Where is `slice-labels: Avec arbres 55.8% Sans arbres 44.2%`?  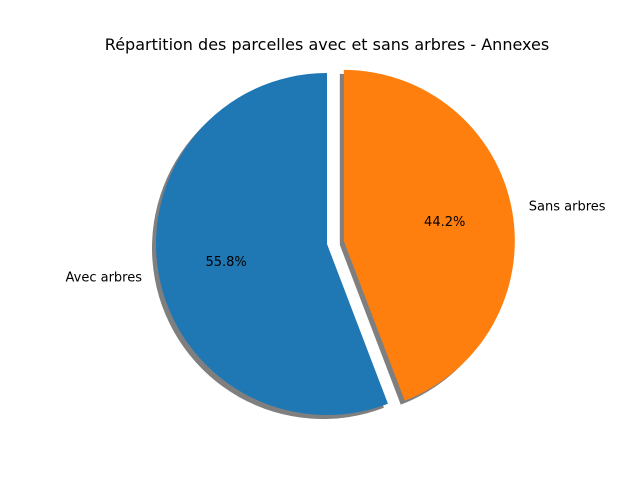
slice-labels: Avec arbres 55.8% Sans arbres 44.2% is located at coordinates (336, 242).